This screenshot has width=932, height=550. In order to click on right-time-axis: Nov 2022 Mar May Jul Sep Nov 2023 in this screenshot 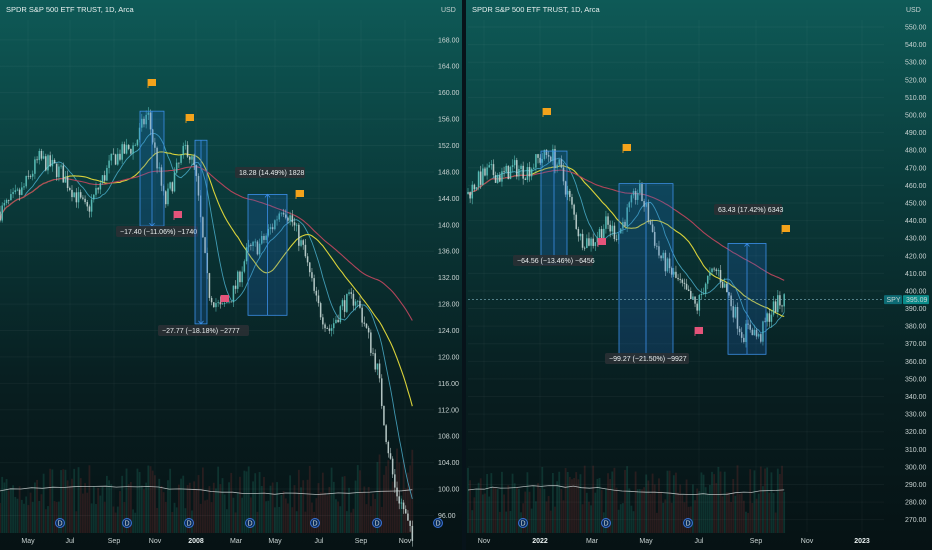, I will do `click(674, 541)`.